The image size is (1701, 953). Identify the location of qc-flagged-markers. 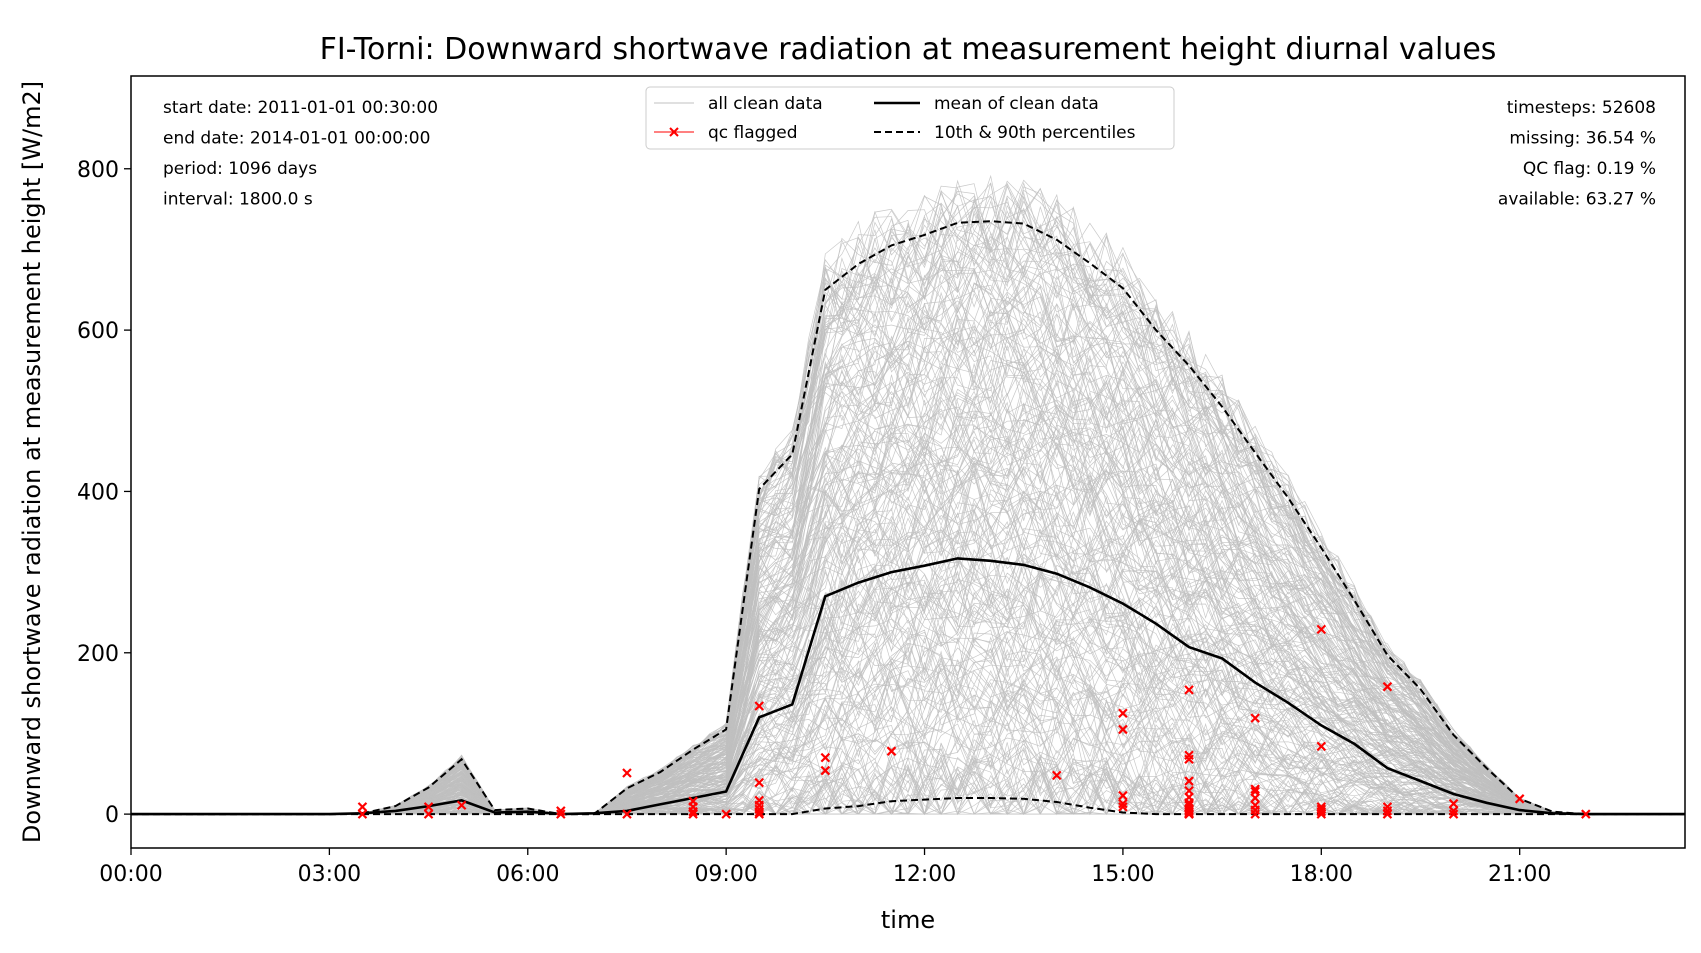
(974, 721).